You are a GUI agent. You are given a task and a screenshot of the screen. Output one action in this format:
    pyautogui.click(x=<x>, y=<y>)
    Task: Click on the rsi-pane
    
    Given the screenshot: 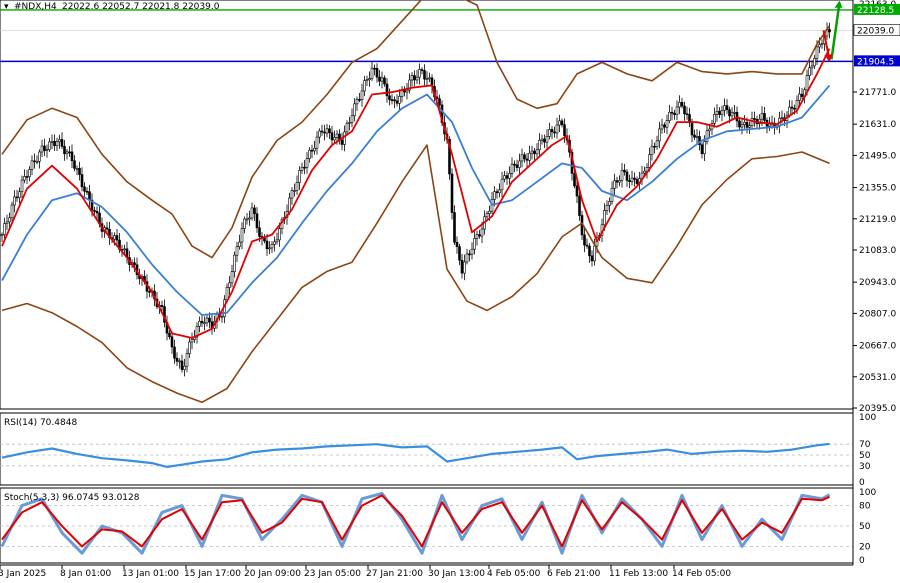 What is the action you would take?
    pyautogui.click(x=427, y=449)
    